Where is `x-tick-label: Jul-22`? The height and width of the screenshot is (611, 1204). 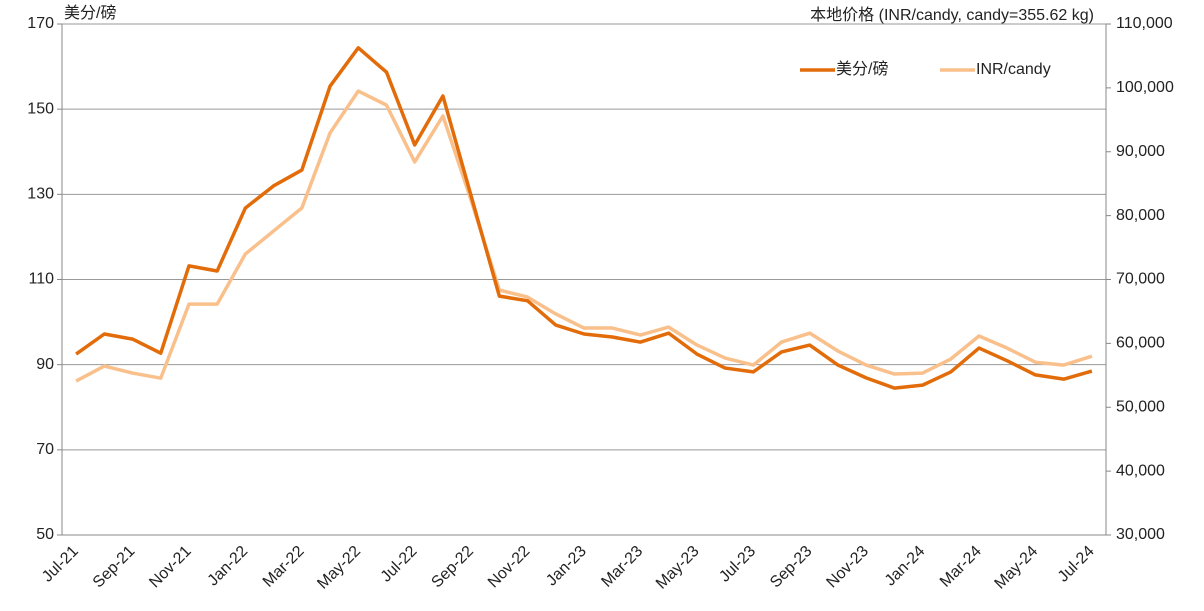 x-tick-label: Jul-22 is located at coordinates (399, 564).